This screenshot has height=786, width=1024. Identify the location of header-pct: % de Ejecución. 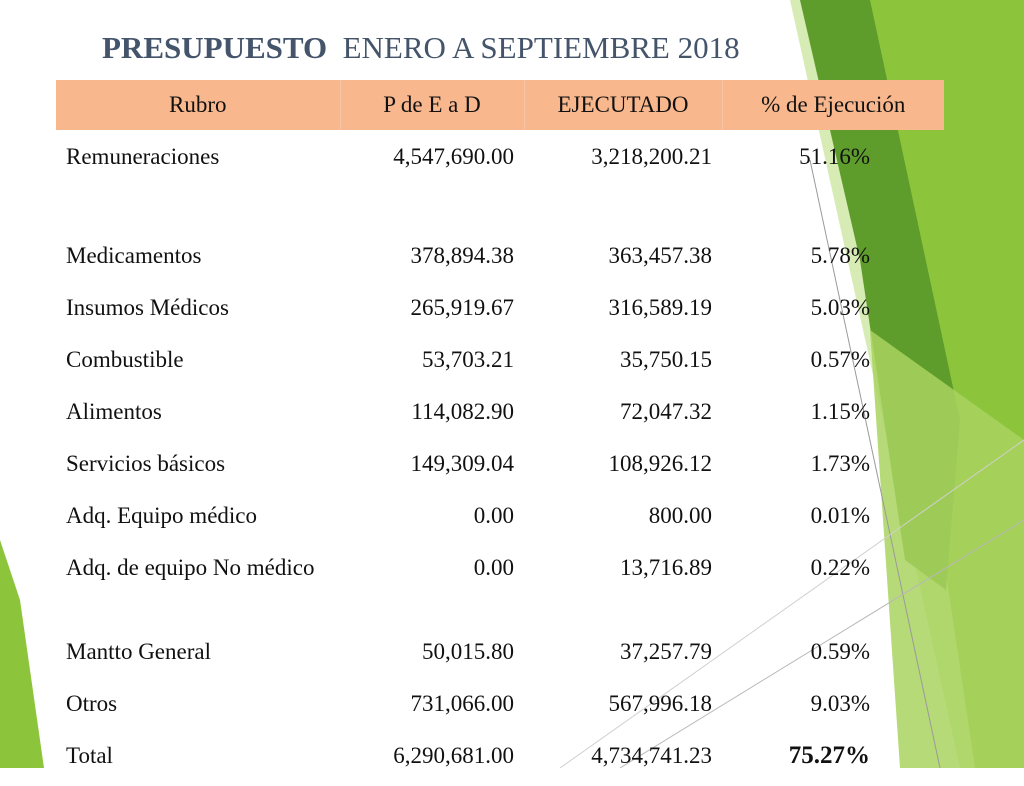
(833, 105).